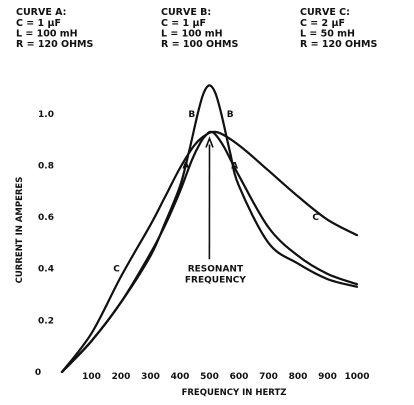 The height and width of the screenshot is (405, 414). I want to click on y-tick-0.4: 0.4, so click(46, 270).